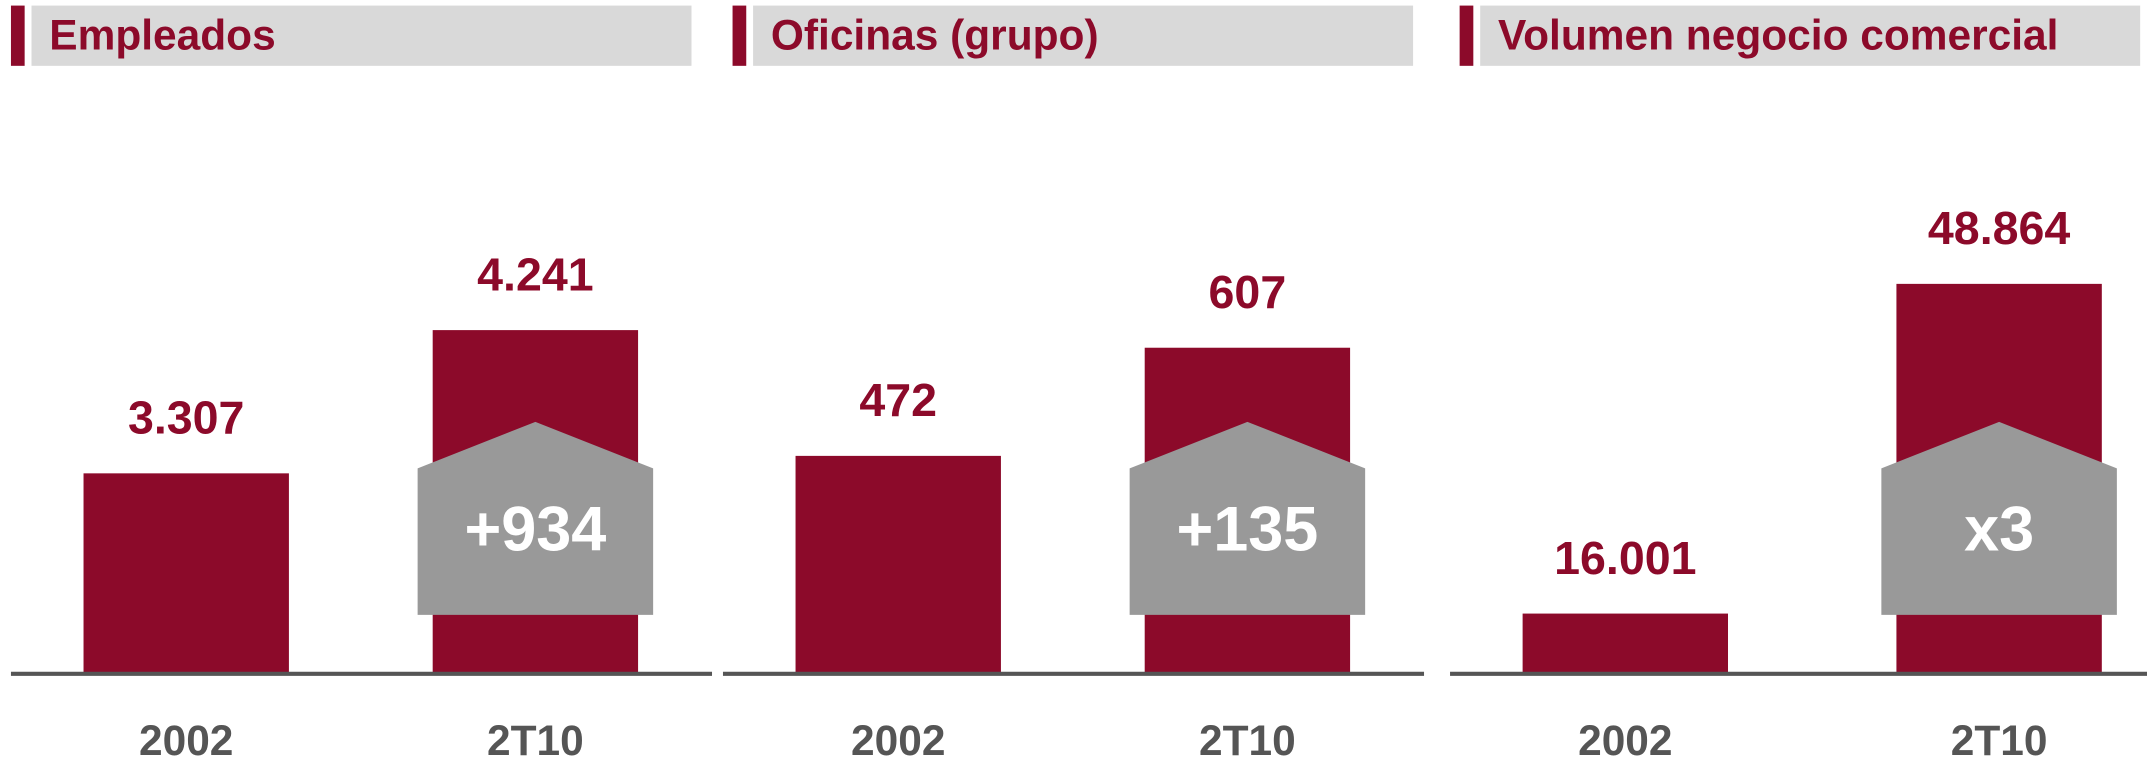  What do you see at coordinates (1247, 530) in the screenshot?
I see `annotation: +135` at bounding box center [1247, 530].